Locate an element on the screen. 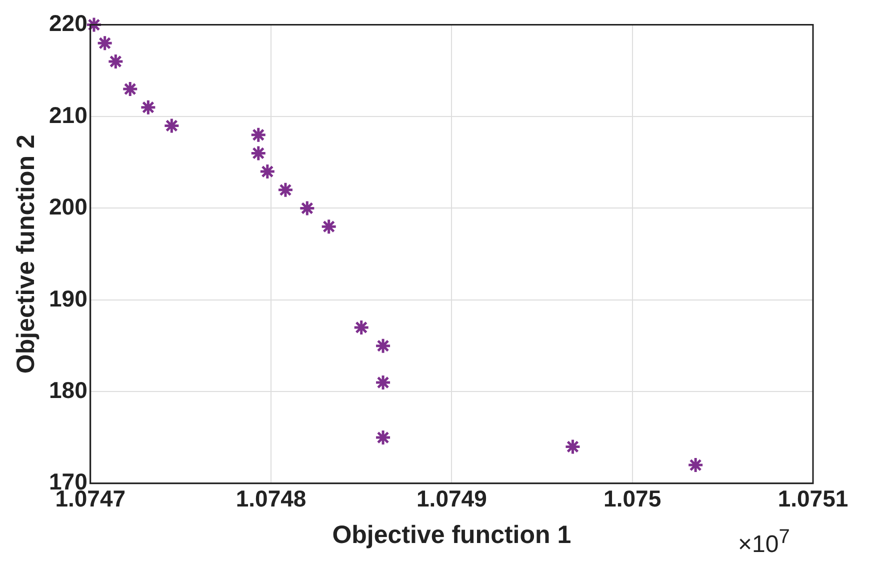 The width and height of the screenshot is (879, 575). y-axis-title: Objective function 2 is located at coordinates (26, 254).